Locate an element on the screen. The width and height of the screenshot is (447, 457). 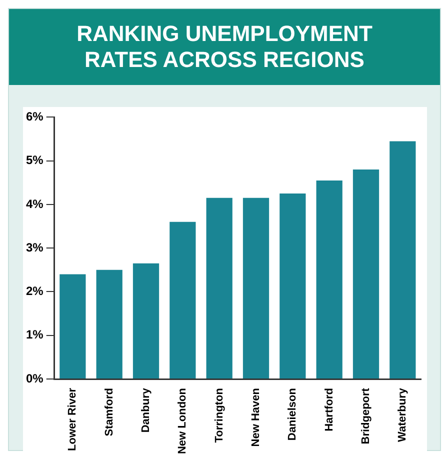
x-tick-label: Danielson is located at coordinates (292, 414).